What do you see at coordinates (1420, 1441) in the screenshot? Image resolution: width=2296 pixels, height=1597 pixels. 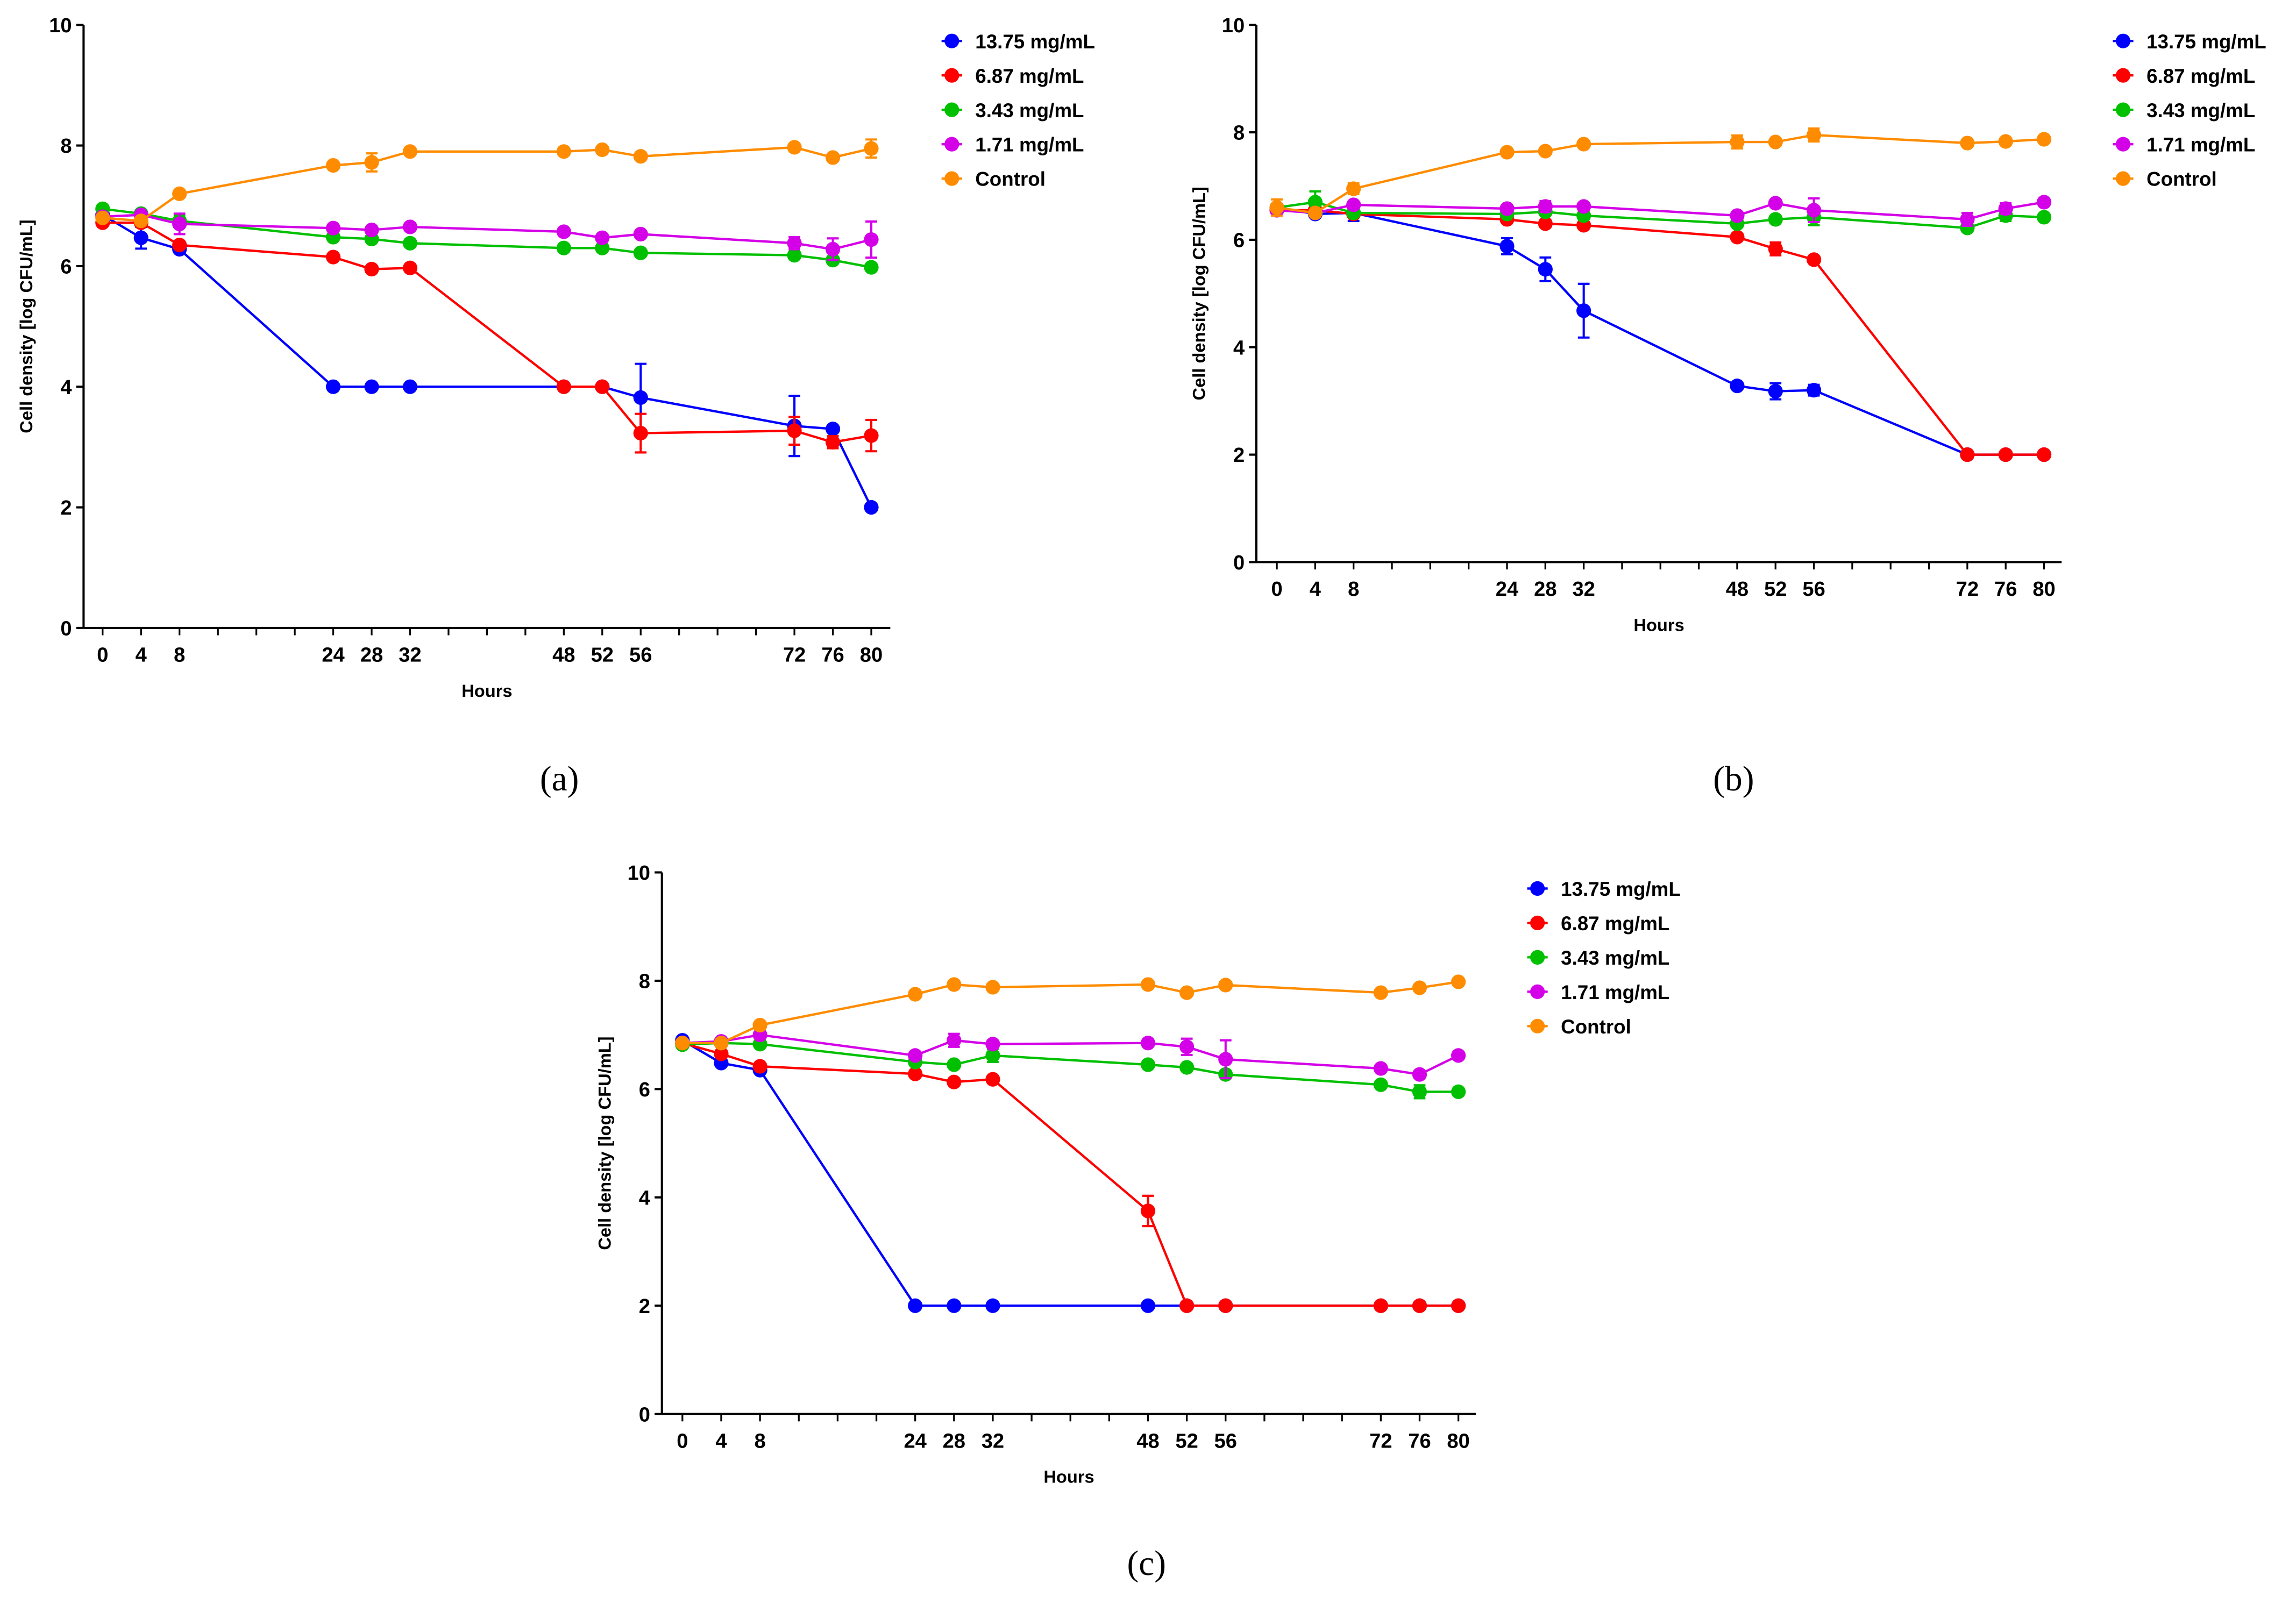 I see `x-tick-label: 76` at bounding box center [1420, 1441].